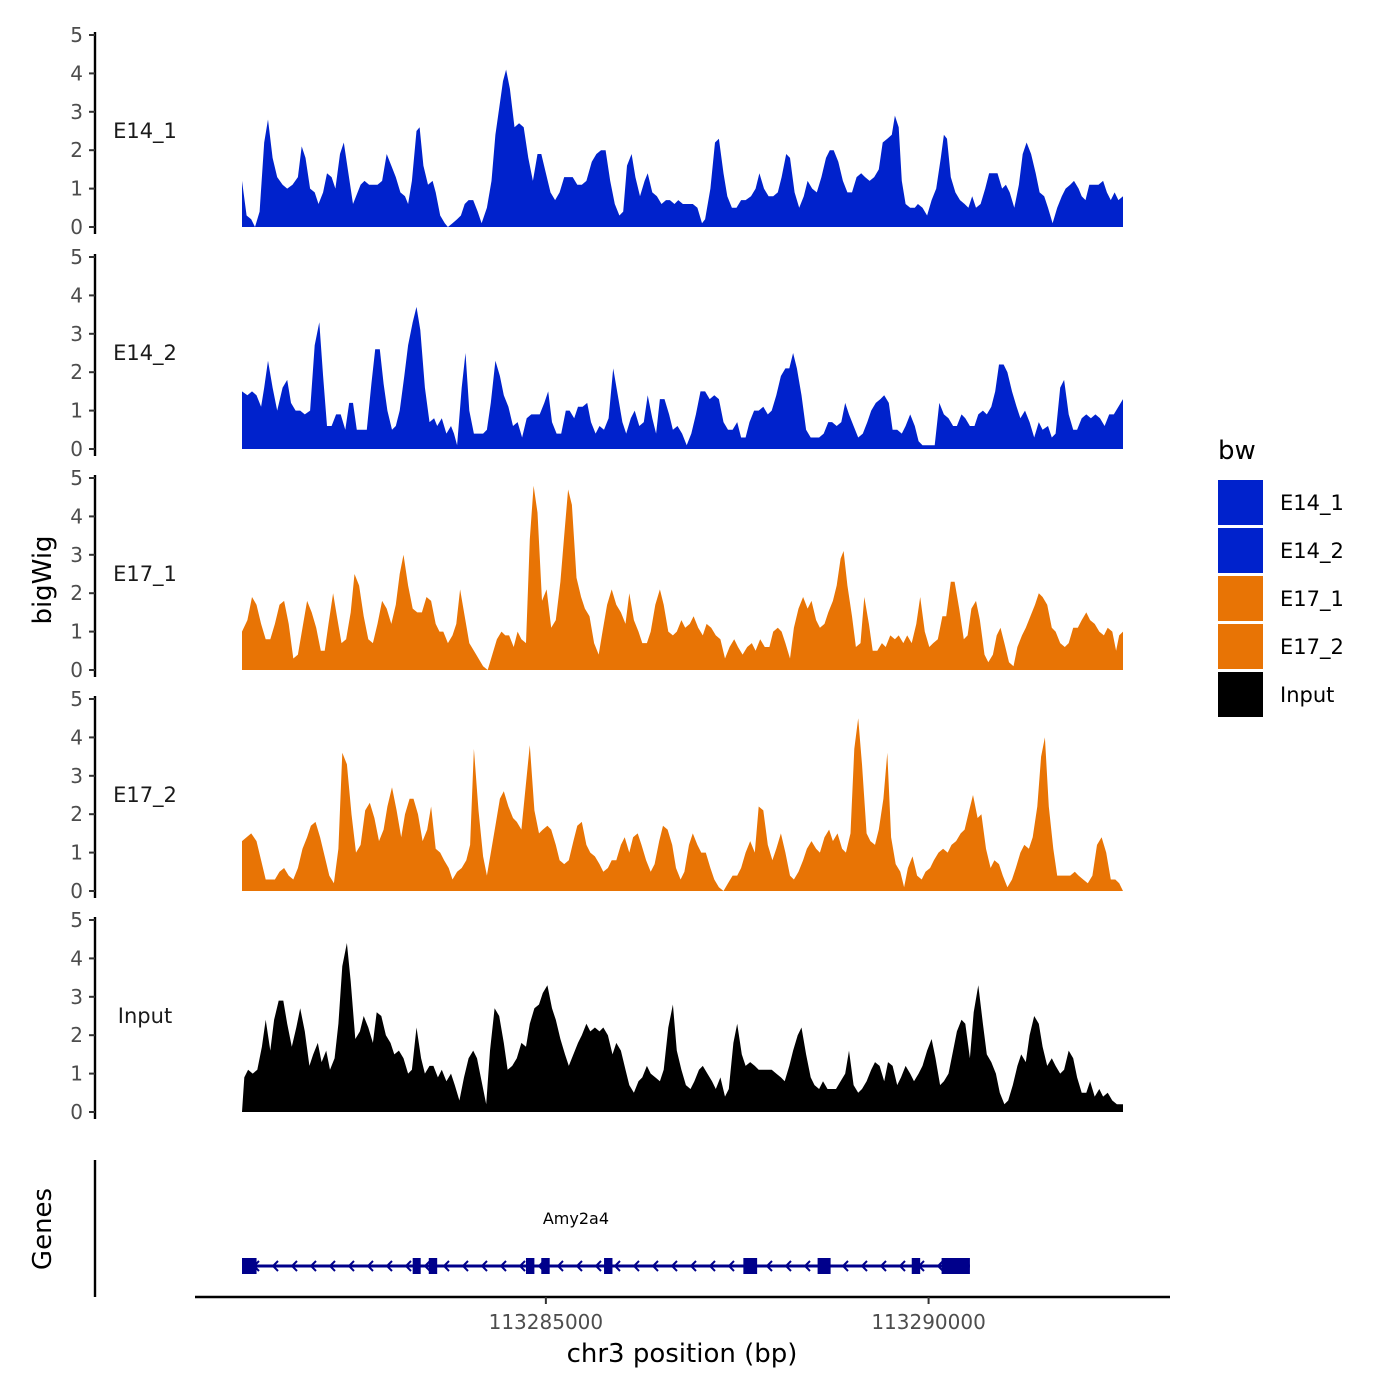 The image size is (1400, 1400). I want to click on x-tick-label: 113285000, so click(546, 1322).